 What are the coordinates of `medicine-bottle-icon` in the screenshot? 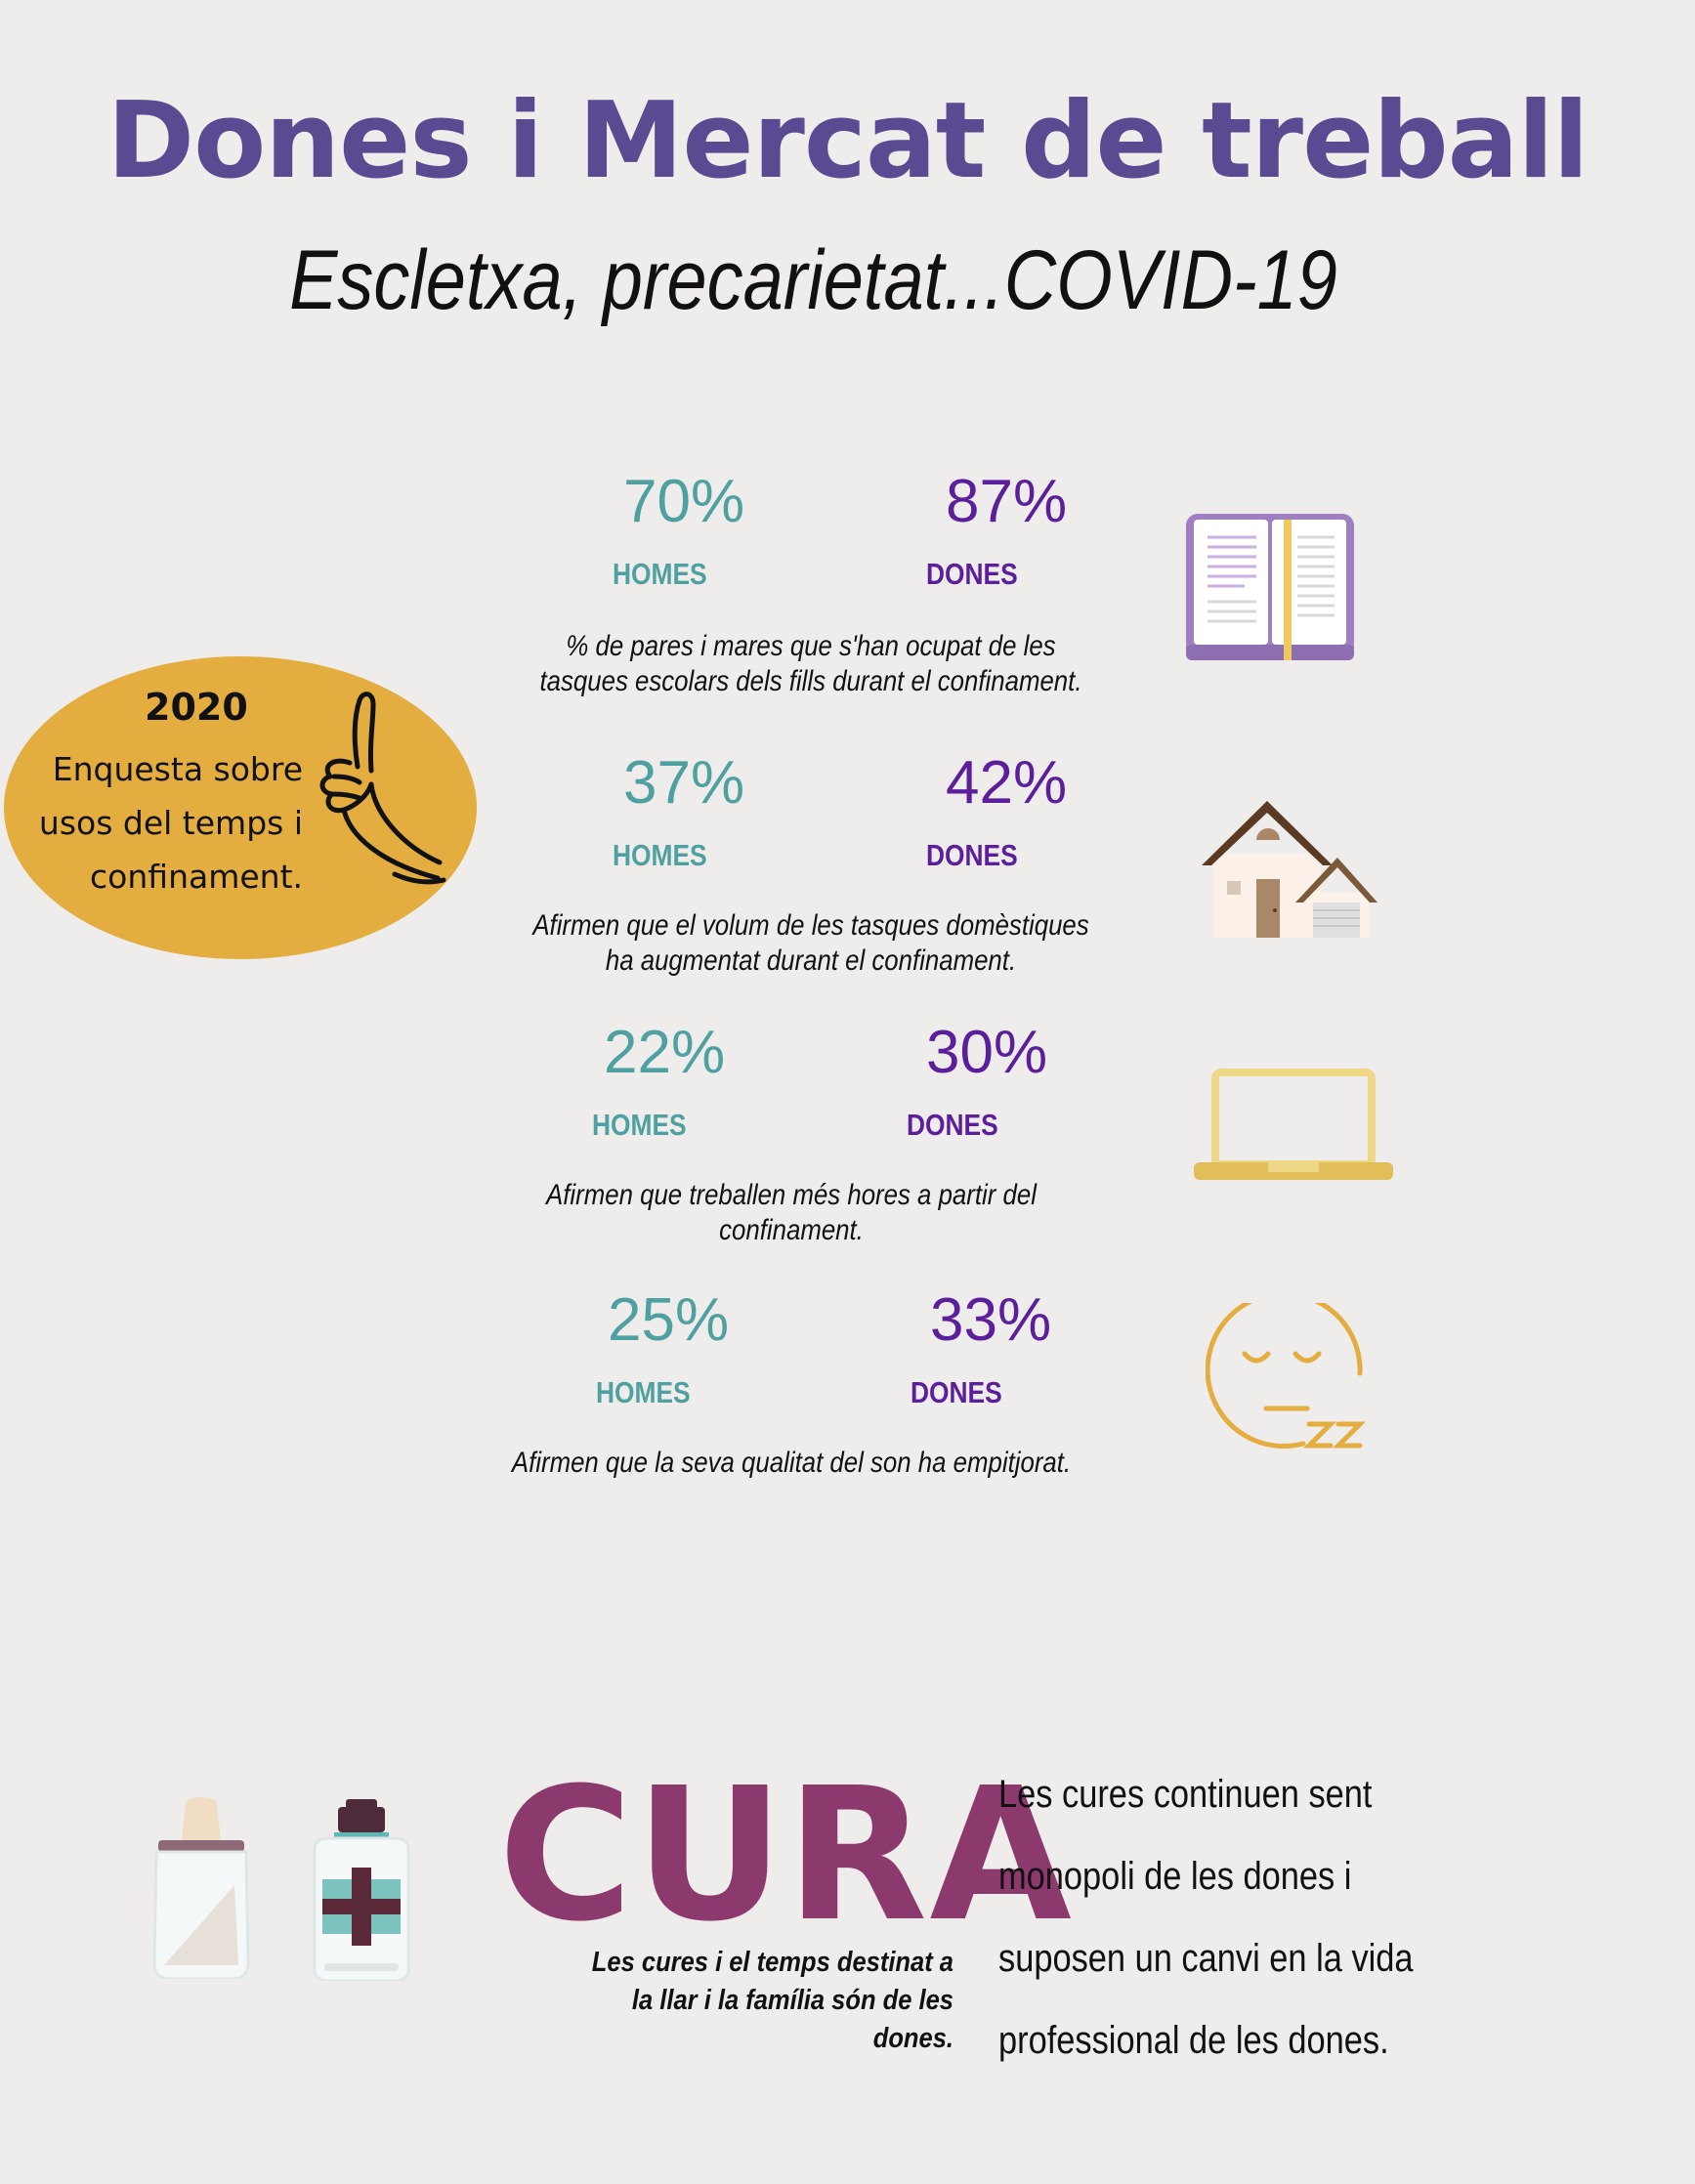 It's located at (362, 1890).